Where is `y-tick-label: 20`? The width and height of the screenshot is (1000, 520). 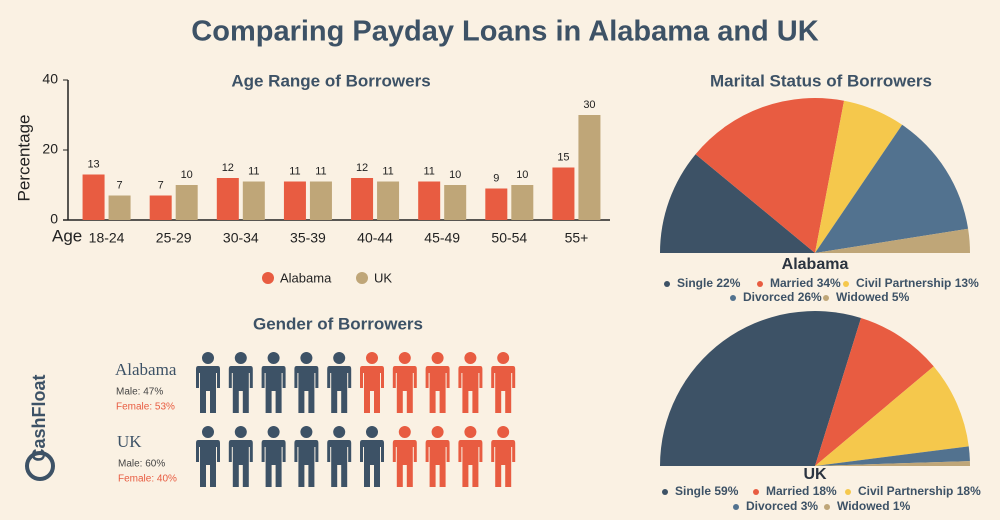
y-tick-label: 20 is located at coordinates (50, 149).